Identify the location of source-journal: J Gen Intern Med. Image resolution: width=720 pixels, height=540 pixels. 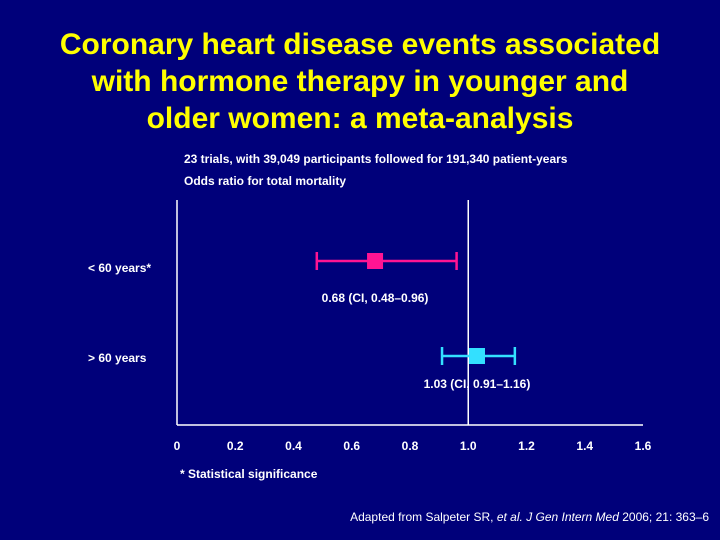
(572, 517).